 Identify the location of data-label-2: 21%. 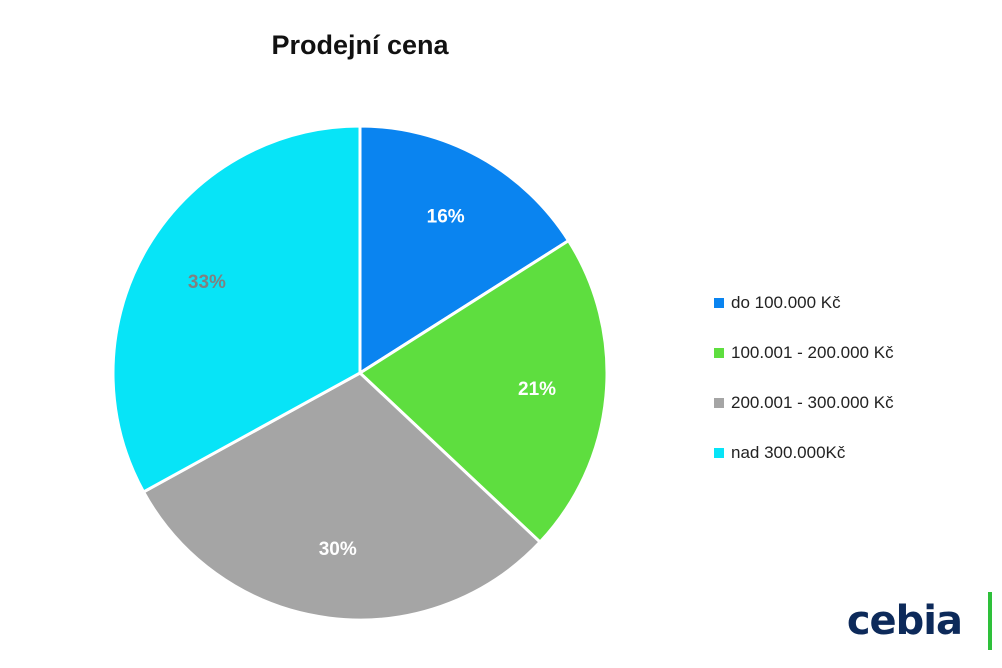
(537, 389).